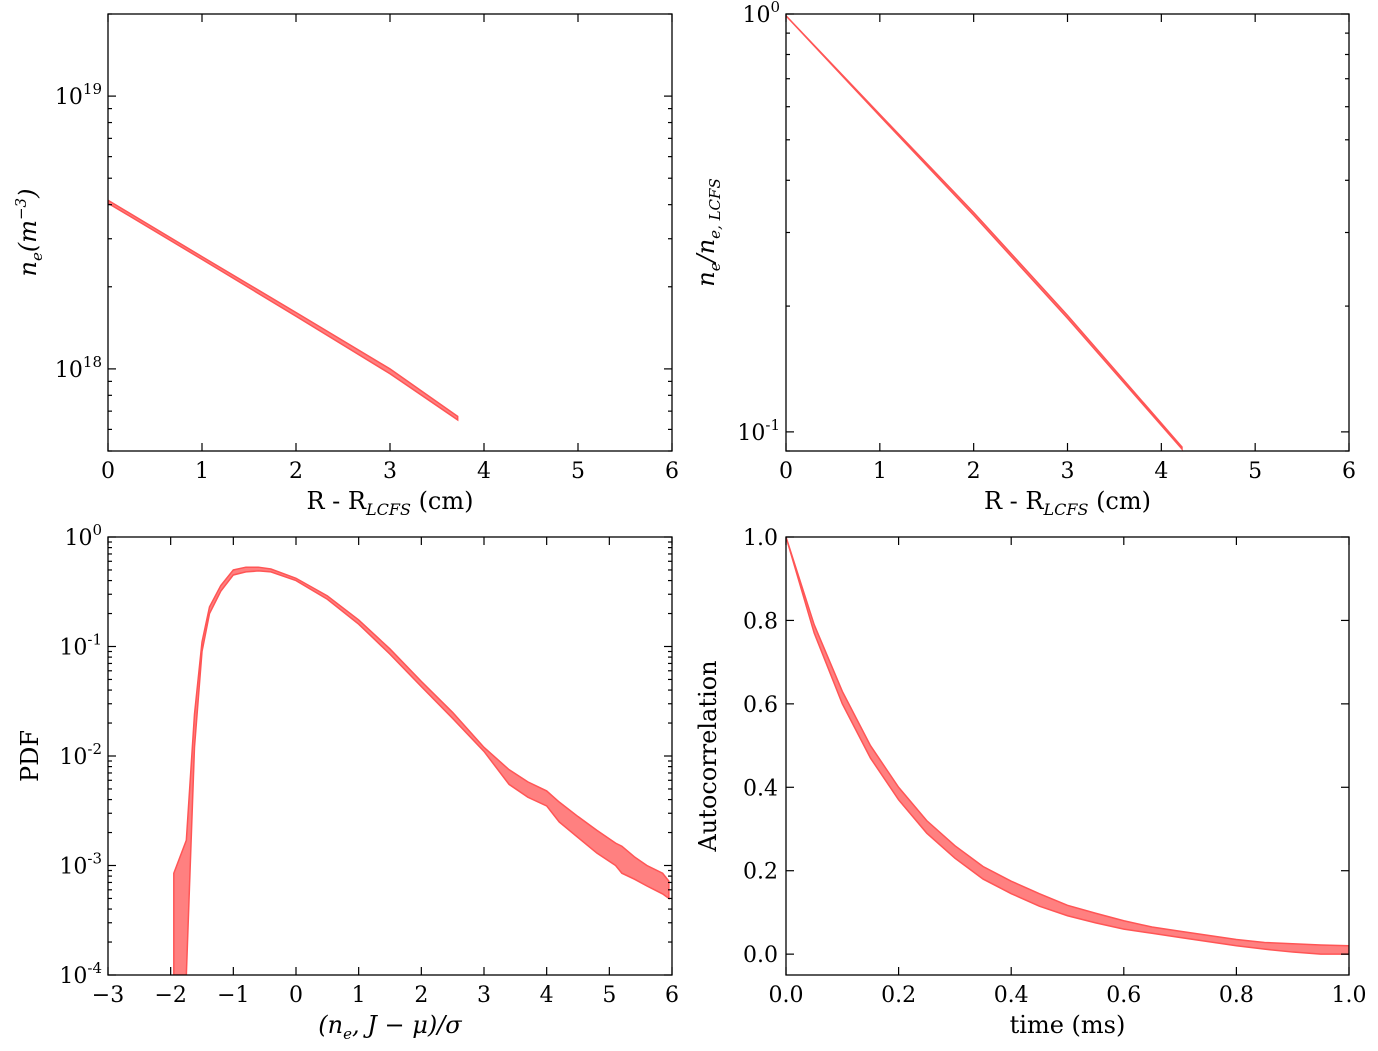  I want to click on y-tick-label: 10¹⁸, so click(78, 368).